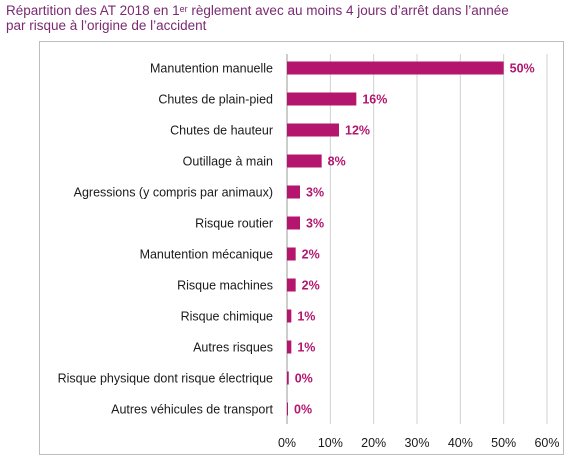 Image resolution: width=580 pixels, height=465 pixels. I want to click on category-label: Risque physique dont risque électrique, so click(165, 379).